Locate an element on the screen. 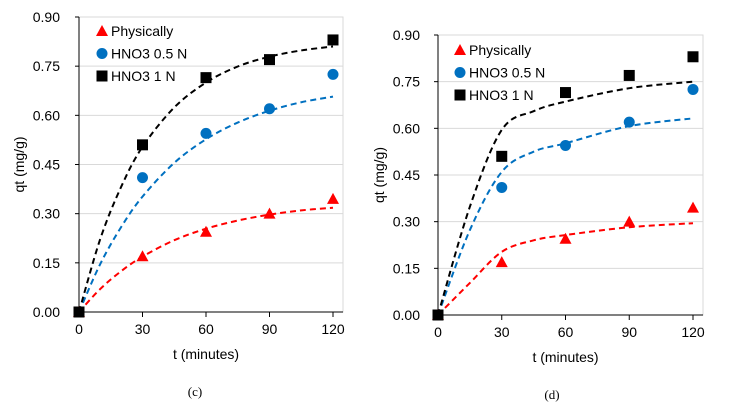  figure-caption: (d) is located at coordinates (551, 394).